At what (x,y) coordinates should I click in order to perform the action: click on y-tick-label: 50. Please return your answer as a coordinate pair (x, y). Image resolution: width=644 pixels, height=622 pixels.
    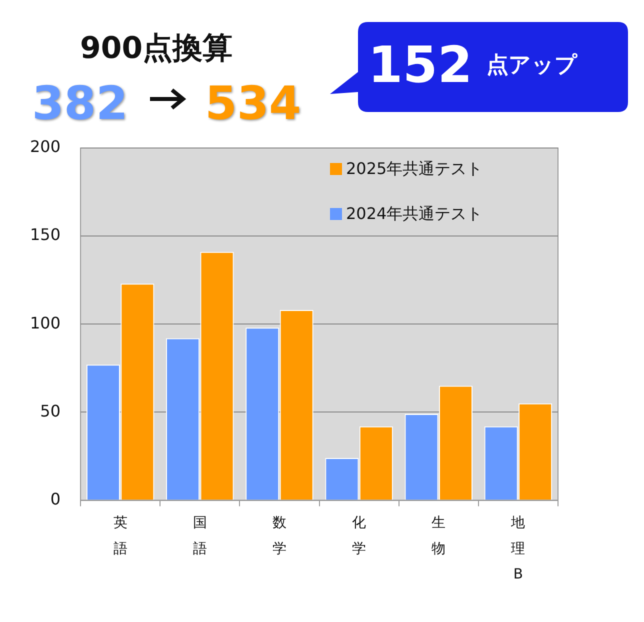
    Looking at the image, I should click on (50, 410).